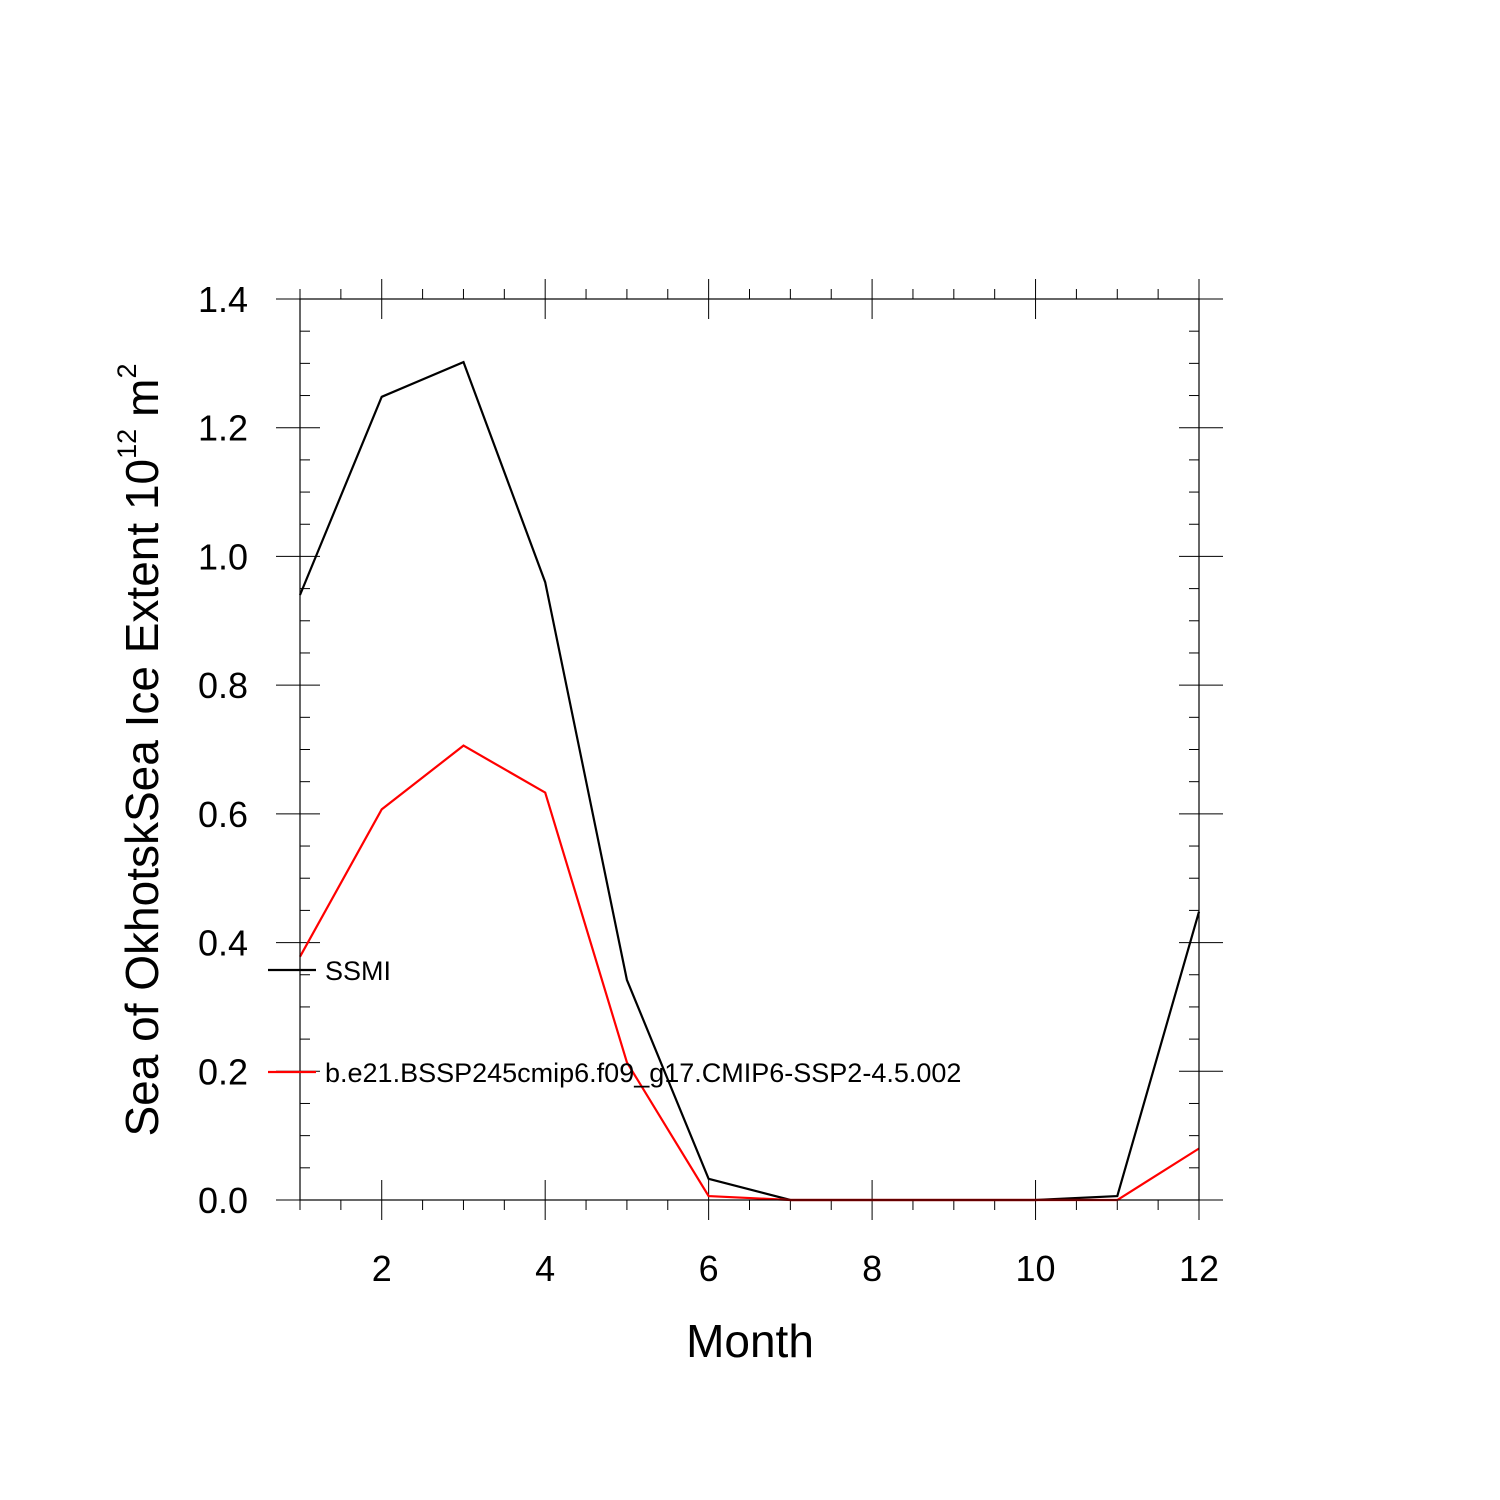 The height and width of the screenshot is (1500, 1500). What do you see at coordinates (223, 556) in the screenshot?
I see `y-tick-label: 1.0` at bounding box center [223, 556].